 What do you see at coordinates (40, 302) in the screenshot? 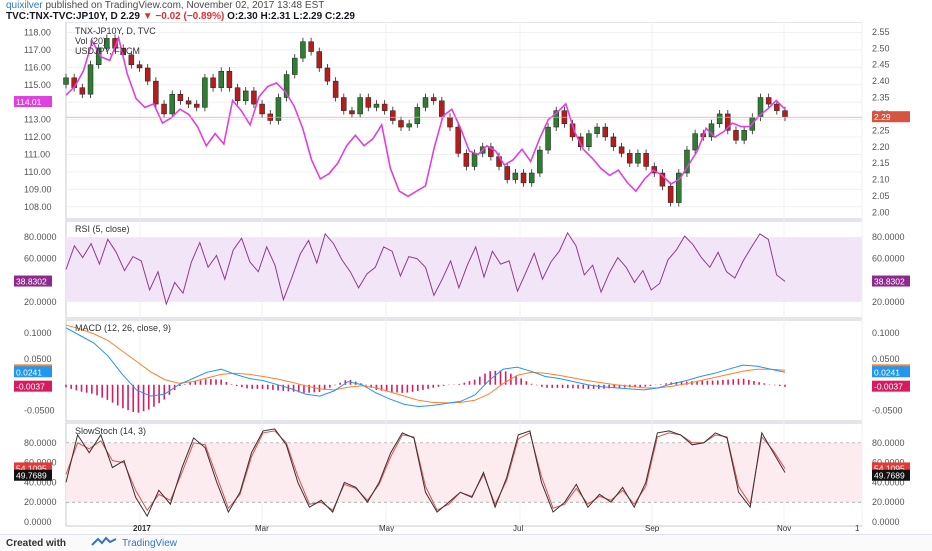
I see `rsi-left-tick: 20.0000` at bounding box center [40, 302].